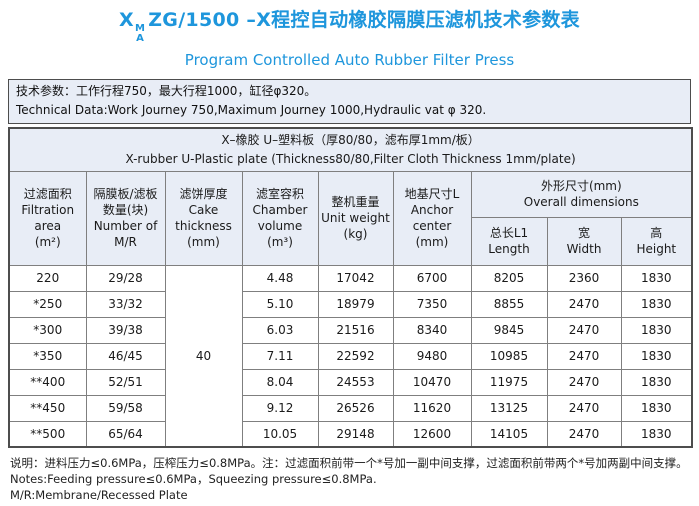  Describe the element at coordinates (355, 304) in the screenshot. I see `table-cell: 18979` at that location.